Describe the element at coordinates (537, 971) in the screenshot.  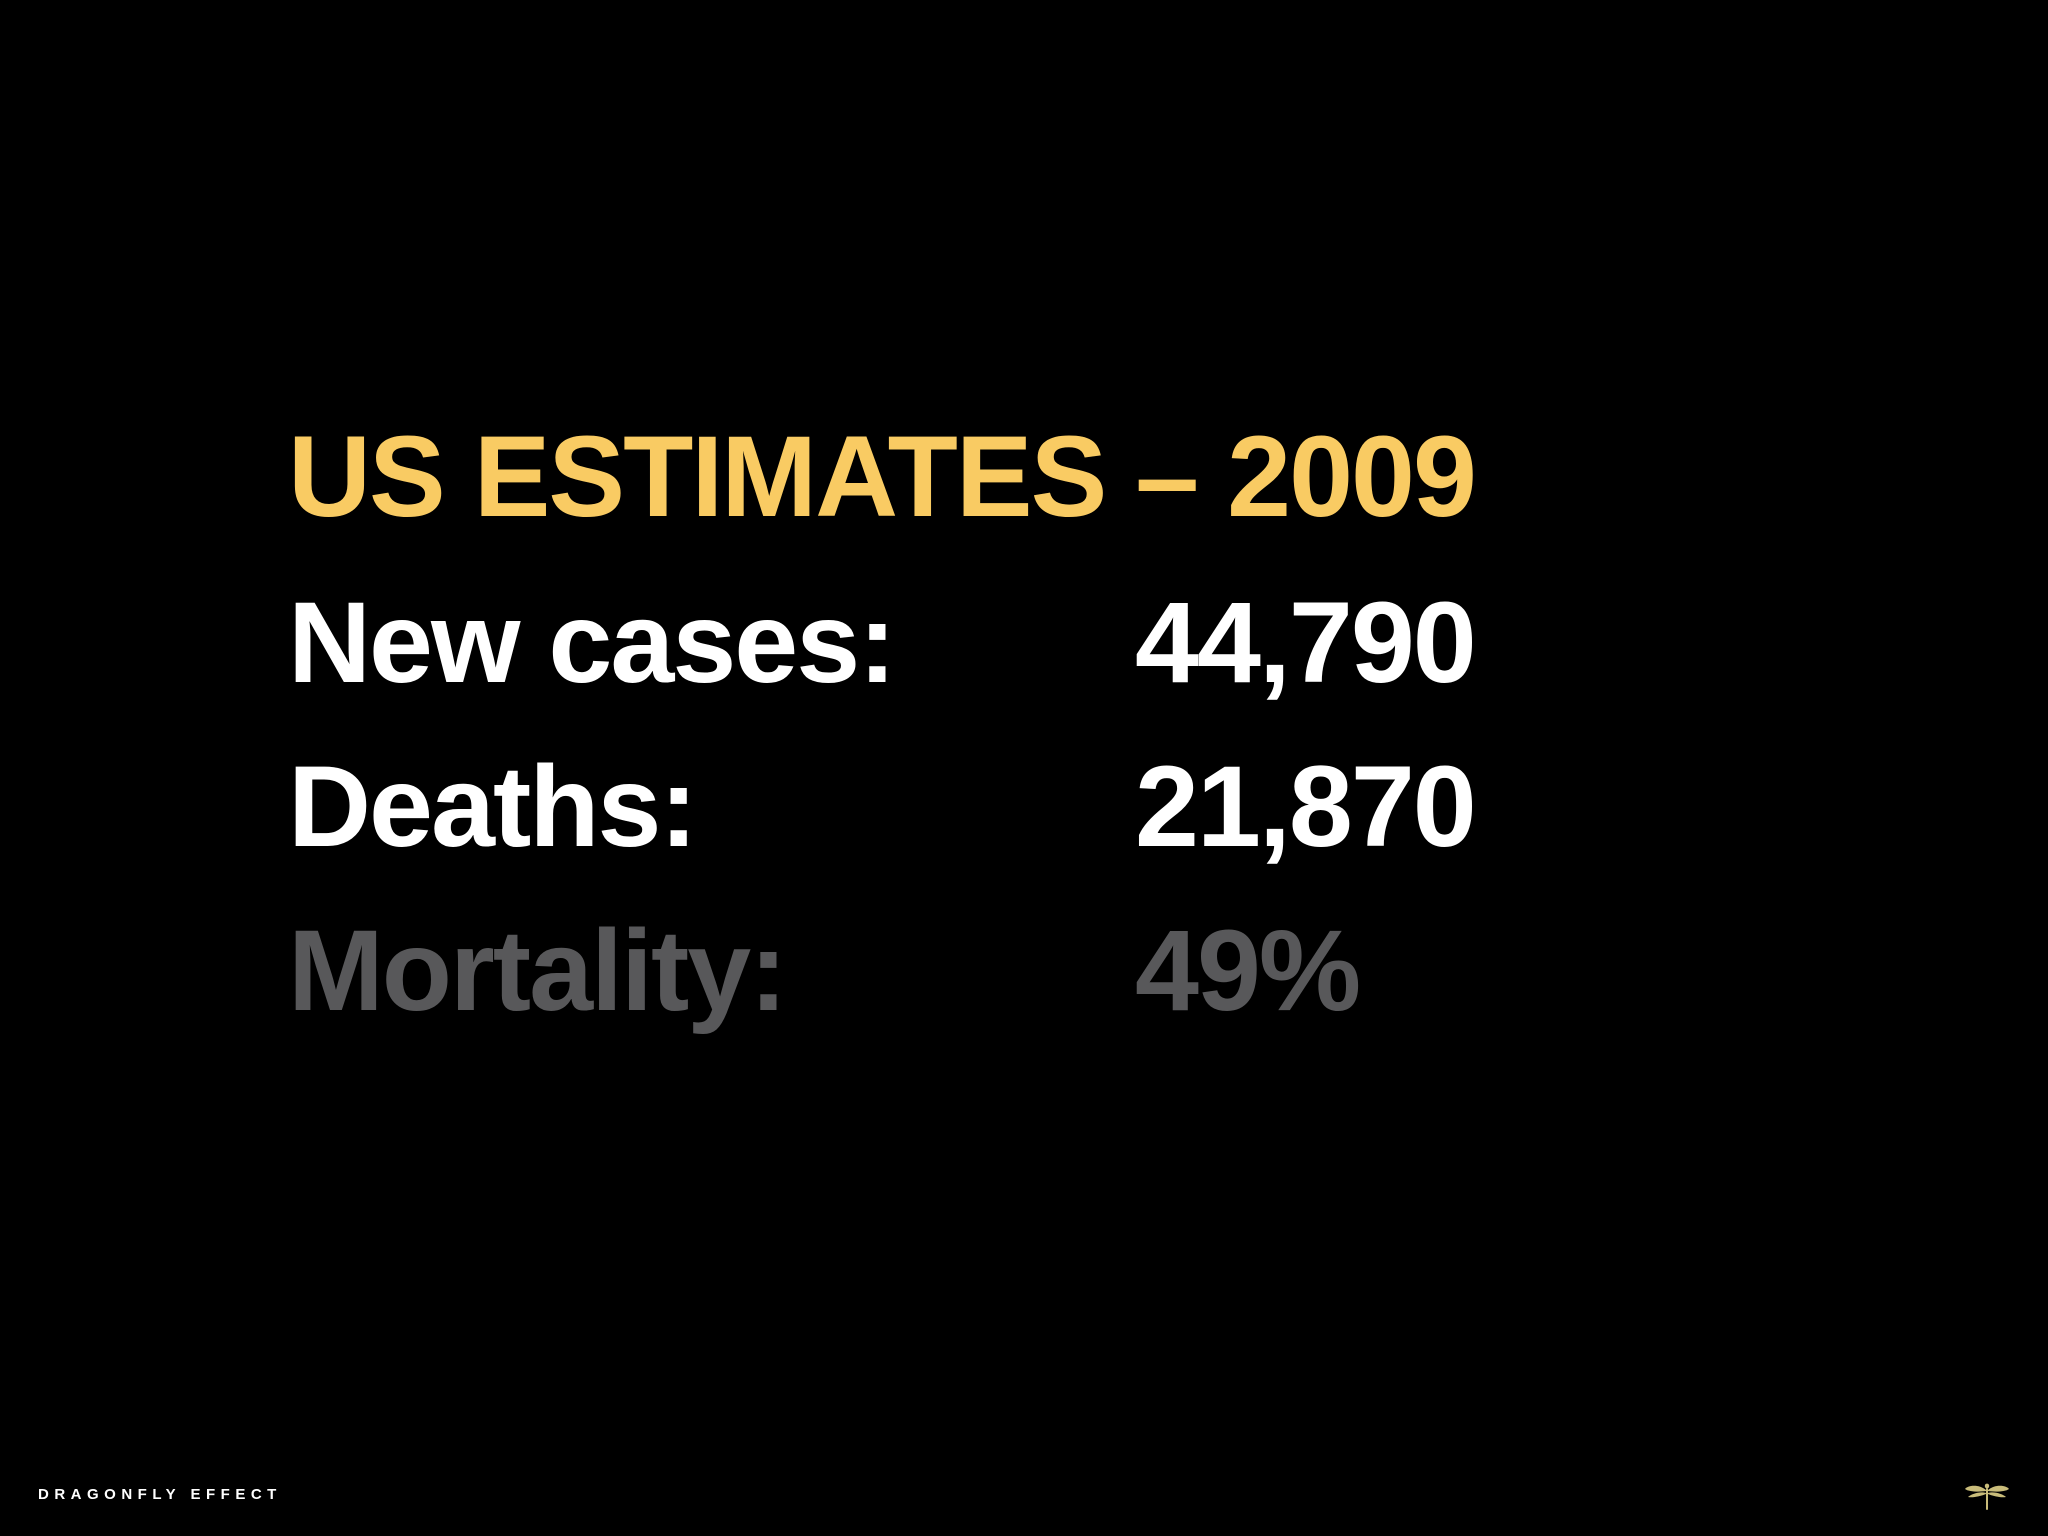
I see `mortality-label: Mortality:` at that location.